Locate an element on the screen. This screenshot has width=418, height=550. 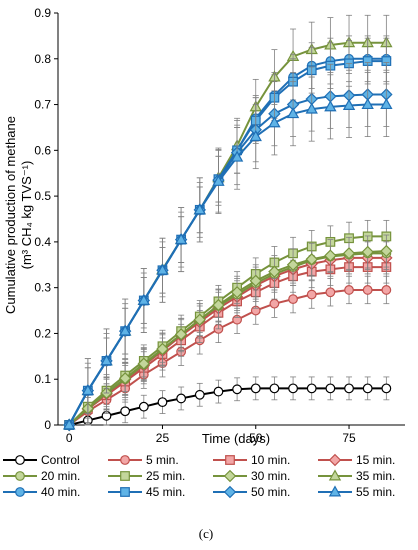
legend-item-control: Control is located at coordinates (41, 460).